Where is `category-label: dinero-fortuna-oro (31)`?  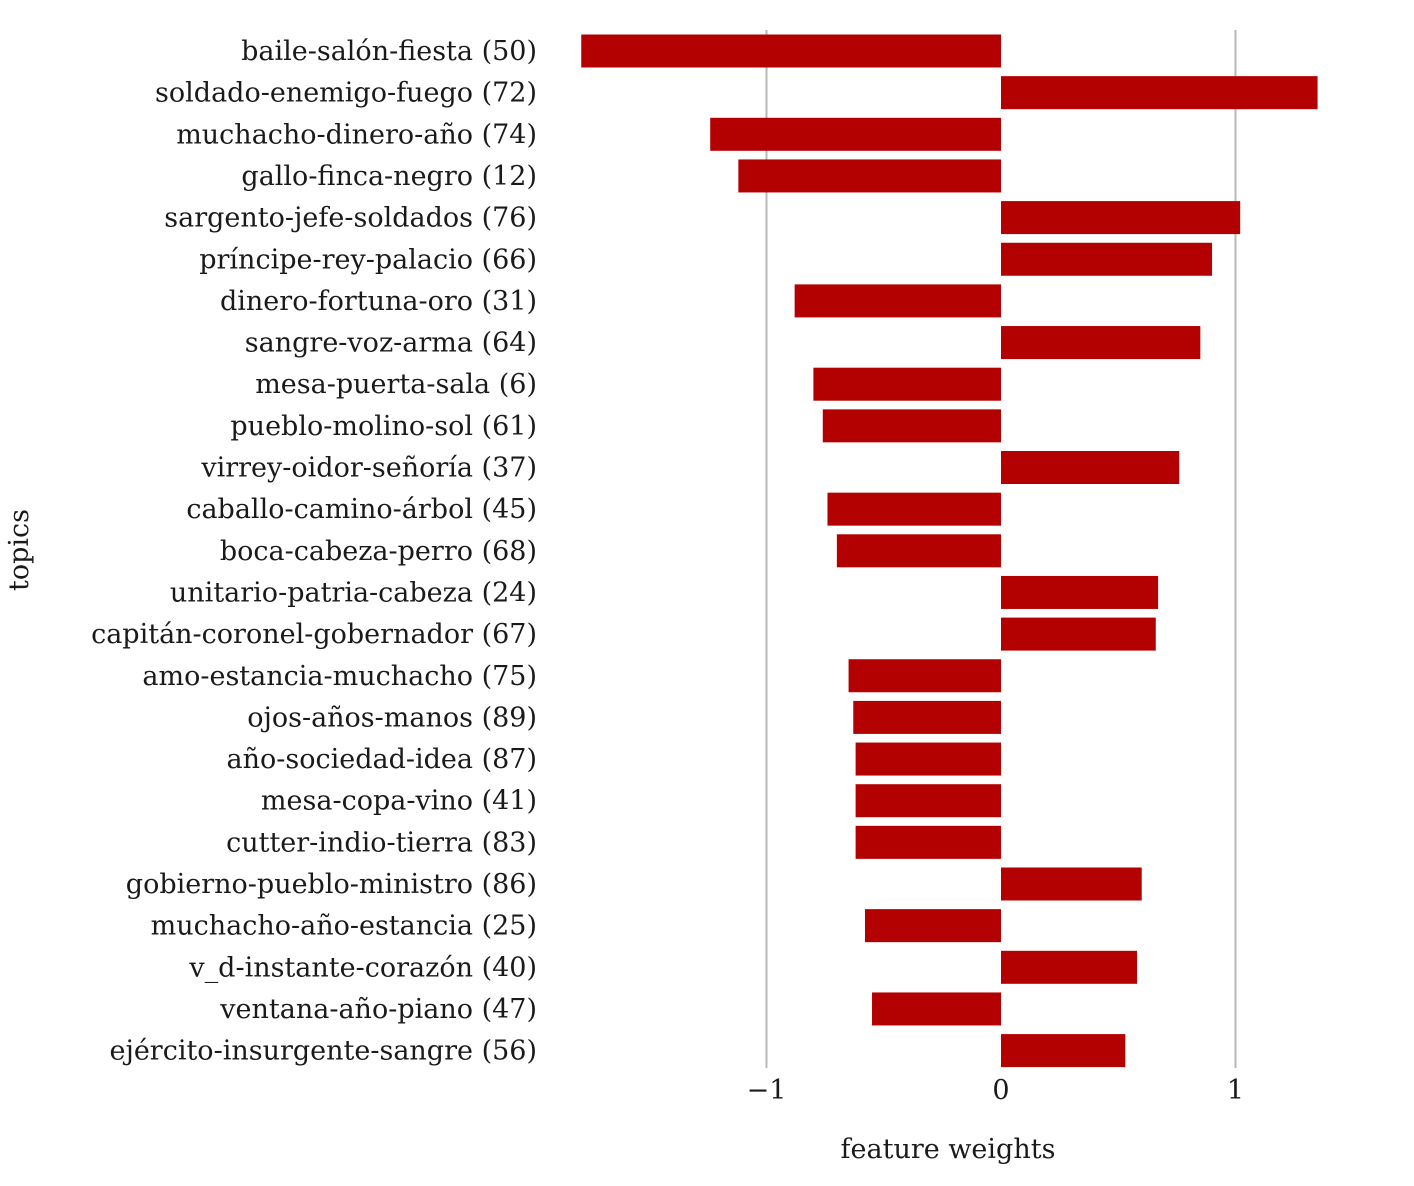
category-label: dinero-fortuna-oro (31) is located at coordinates (378, 301).